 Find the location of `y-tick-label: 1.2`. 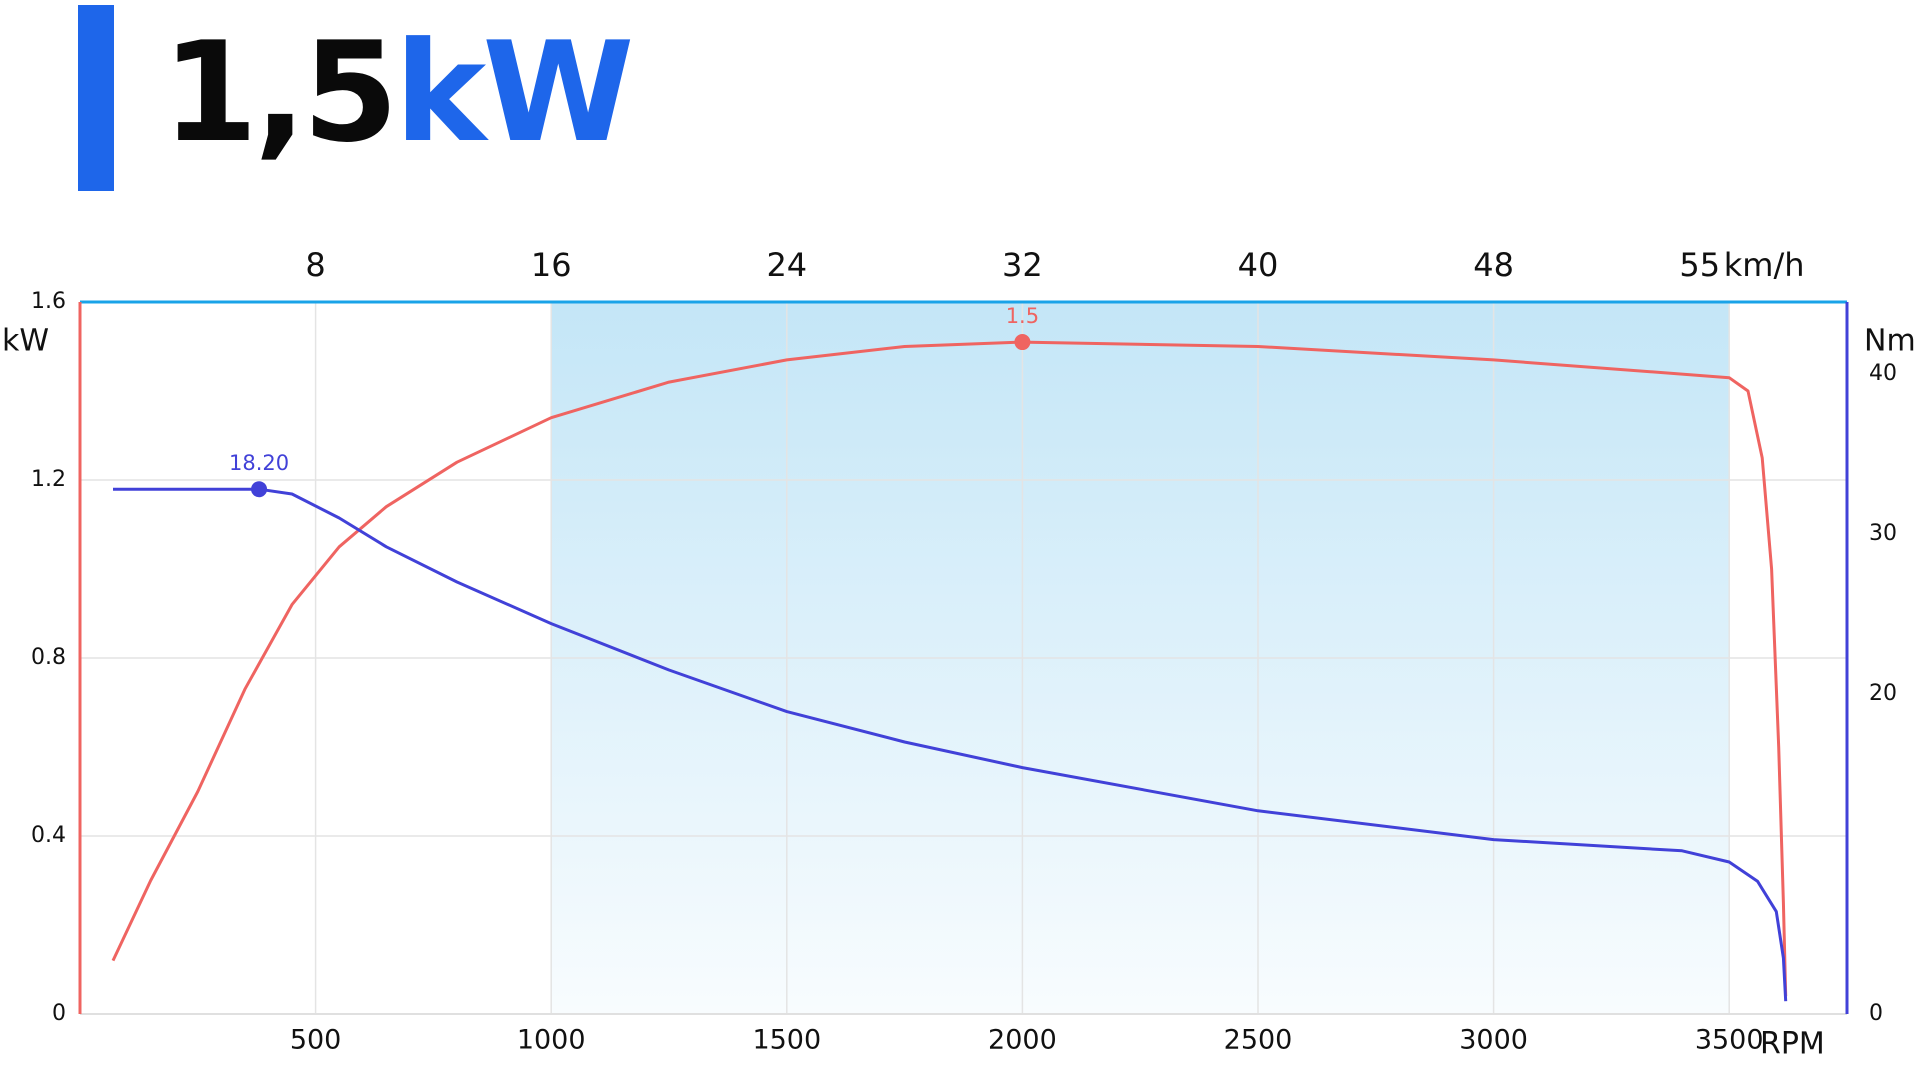

y-tick-label: 1.2 is located at coordinates (48, 479).